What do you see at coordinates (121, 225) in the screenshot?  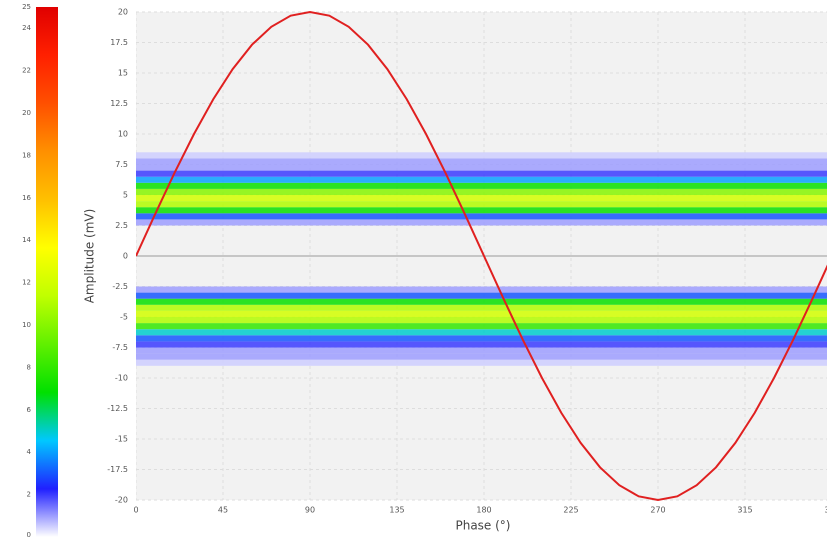 I see `y-tick-label: 2.5` at bounding box center [121, 225].